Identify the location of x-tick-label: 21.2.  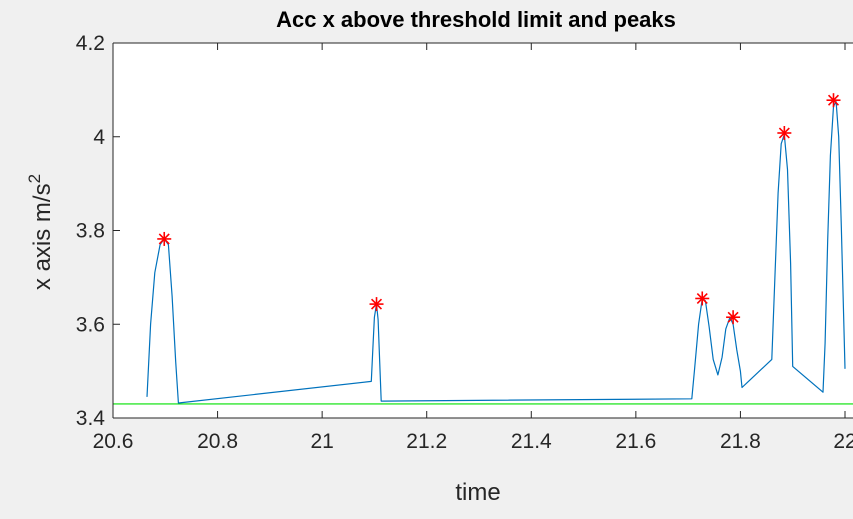
(426, 441).